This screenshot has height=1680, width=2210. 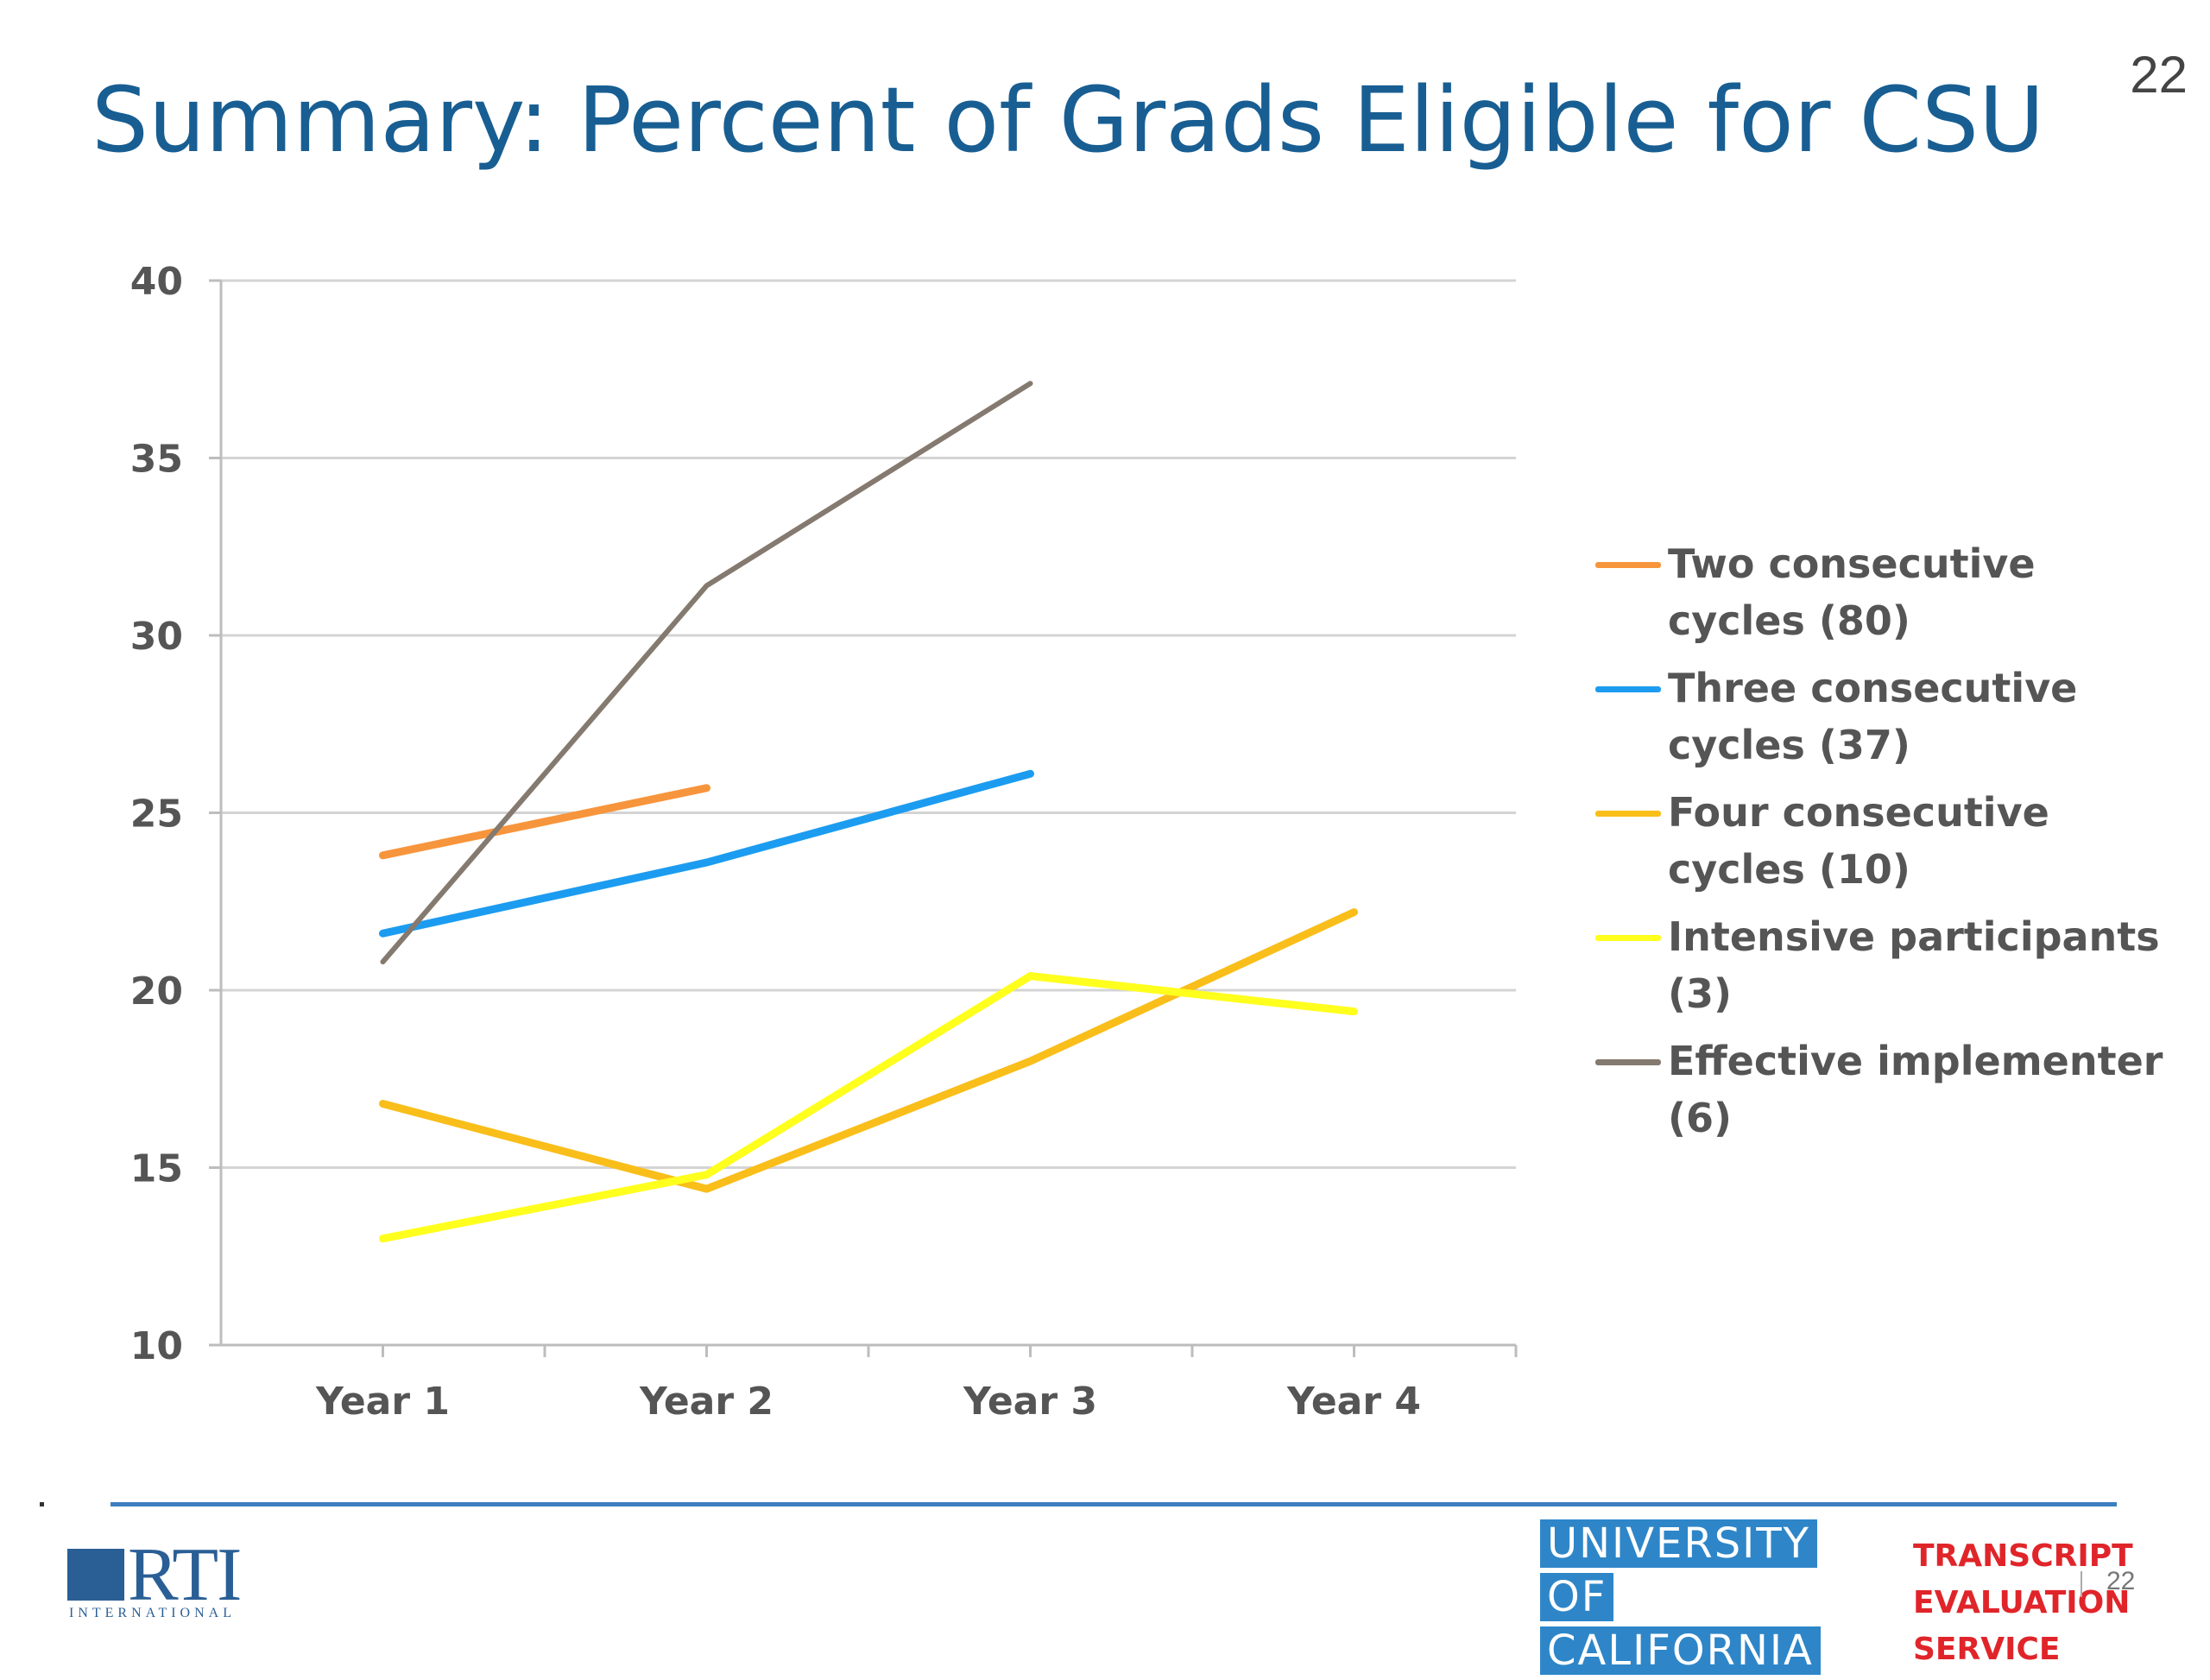 What do you see at coordinates (156, 460) in the screenshot?
I see `y-tick-label: 35` at bounding box center [156, 460].